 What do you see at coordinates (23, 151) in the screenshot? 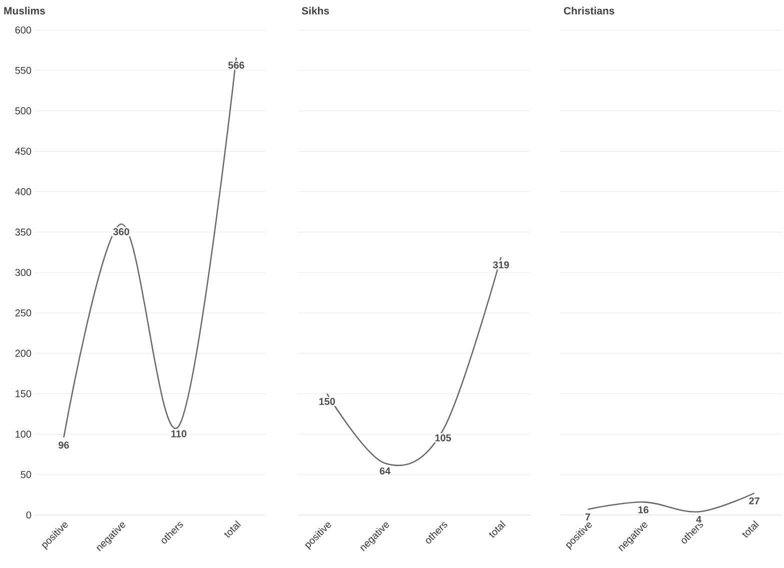
I see `y-tick-label: 450` at bounding box center [23, 151].